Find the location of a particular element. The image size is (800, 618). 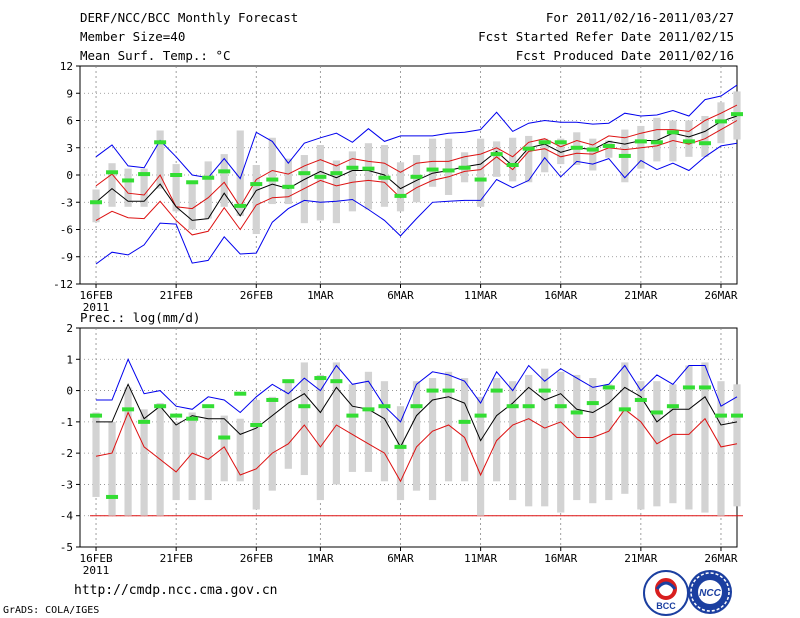

temp-xtick-label: 1MAR is located at coordinates (320, 295).